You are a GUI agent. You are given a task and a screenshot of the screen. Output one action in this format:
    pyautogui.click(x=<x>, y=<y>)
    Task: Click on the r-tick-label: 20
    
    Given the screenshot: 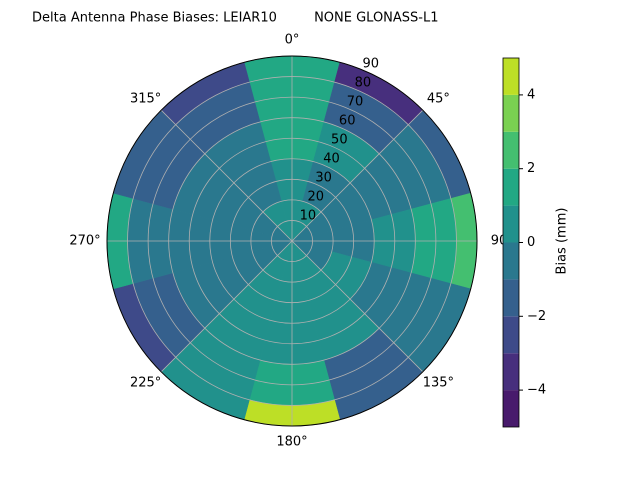 What is the action you would take?
    pyautogui.click(x=315, y=197)
    